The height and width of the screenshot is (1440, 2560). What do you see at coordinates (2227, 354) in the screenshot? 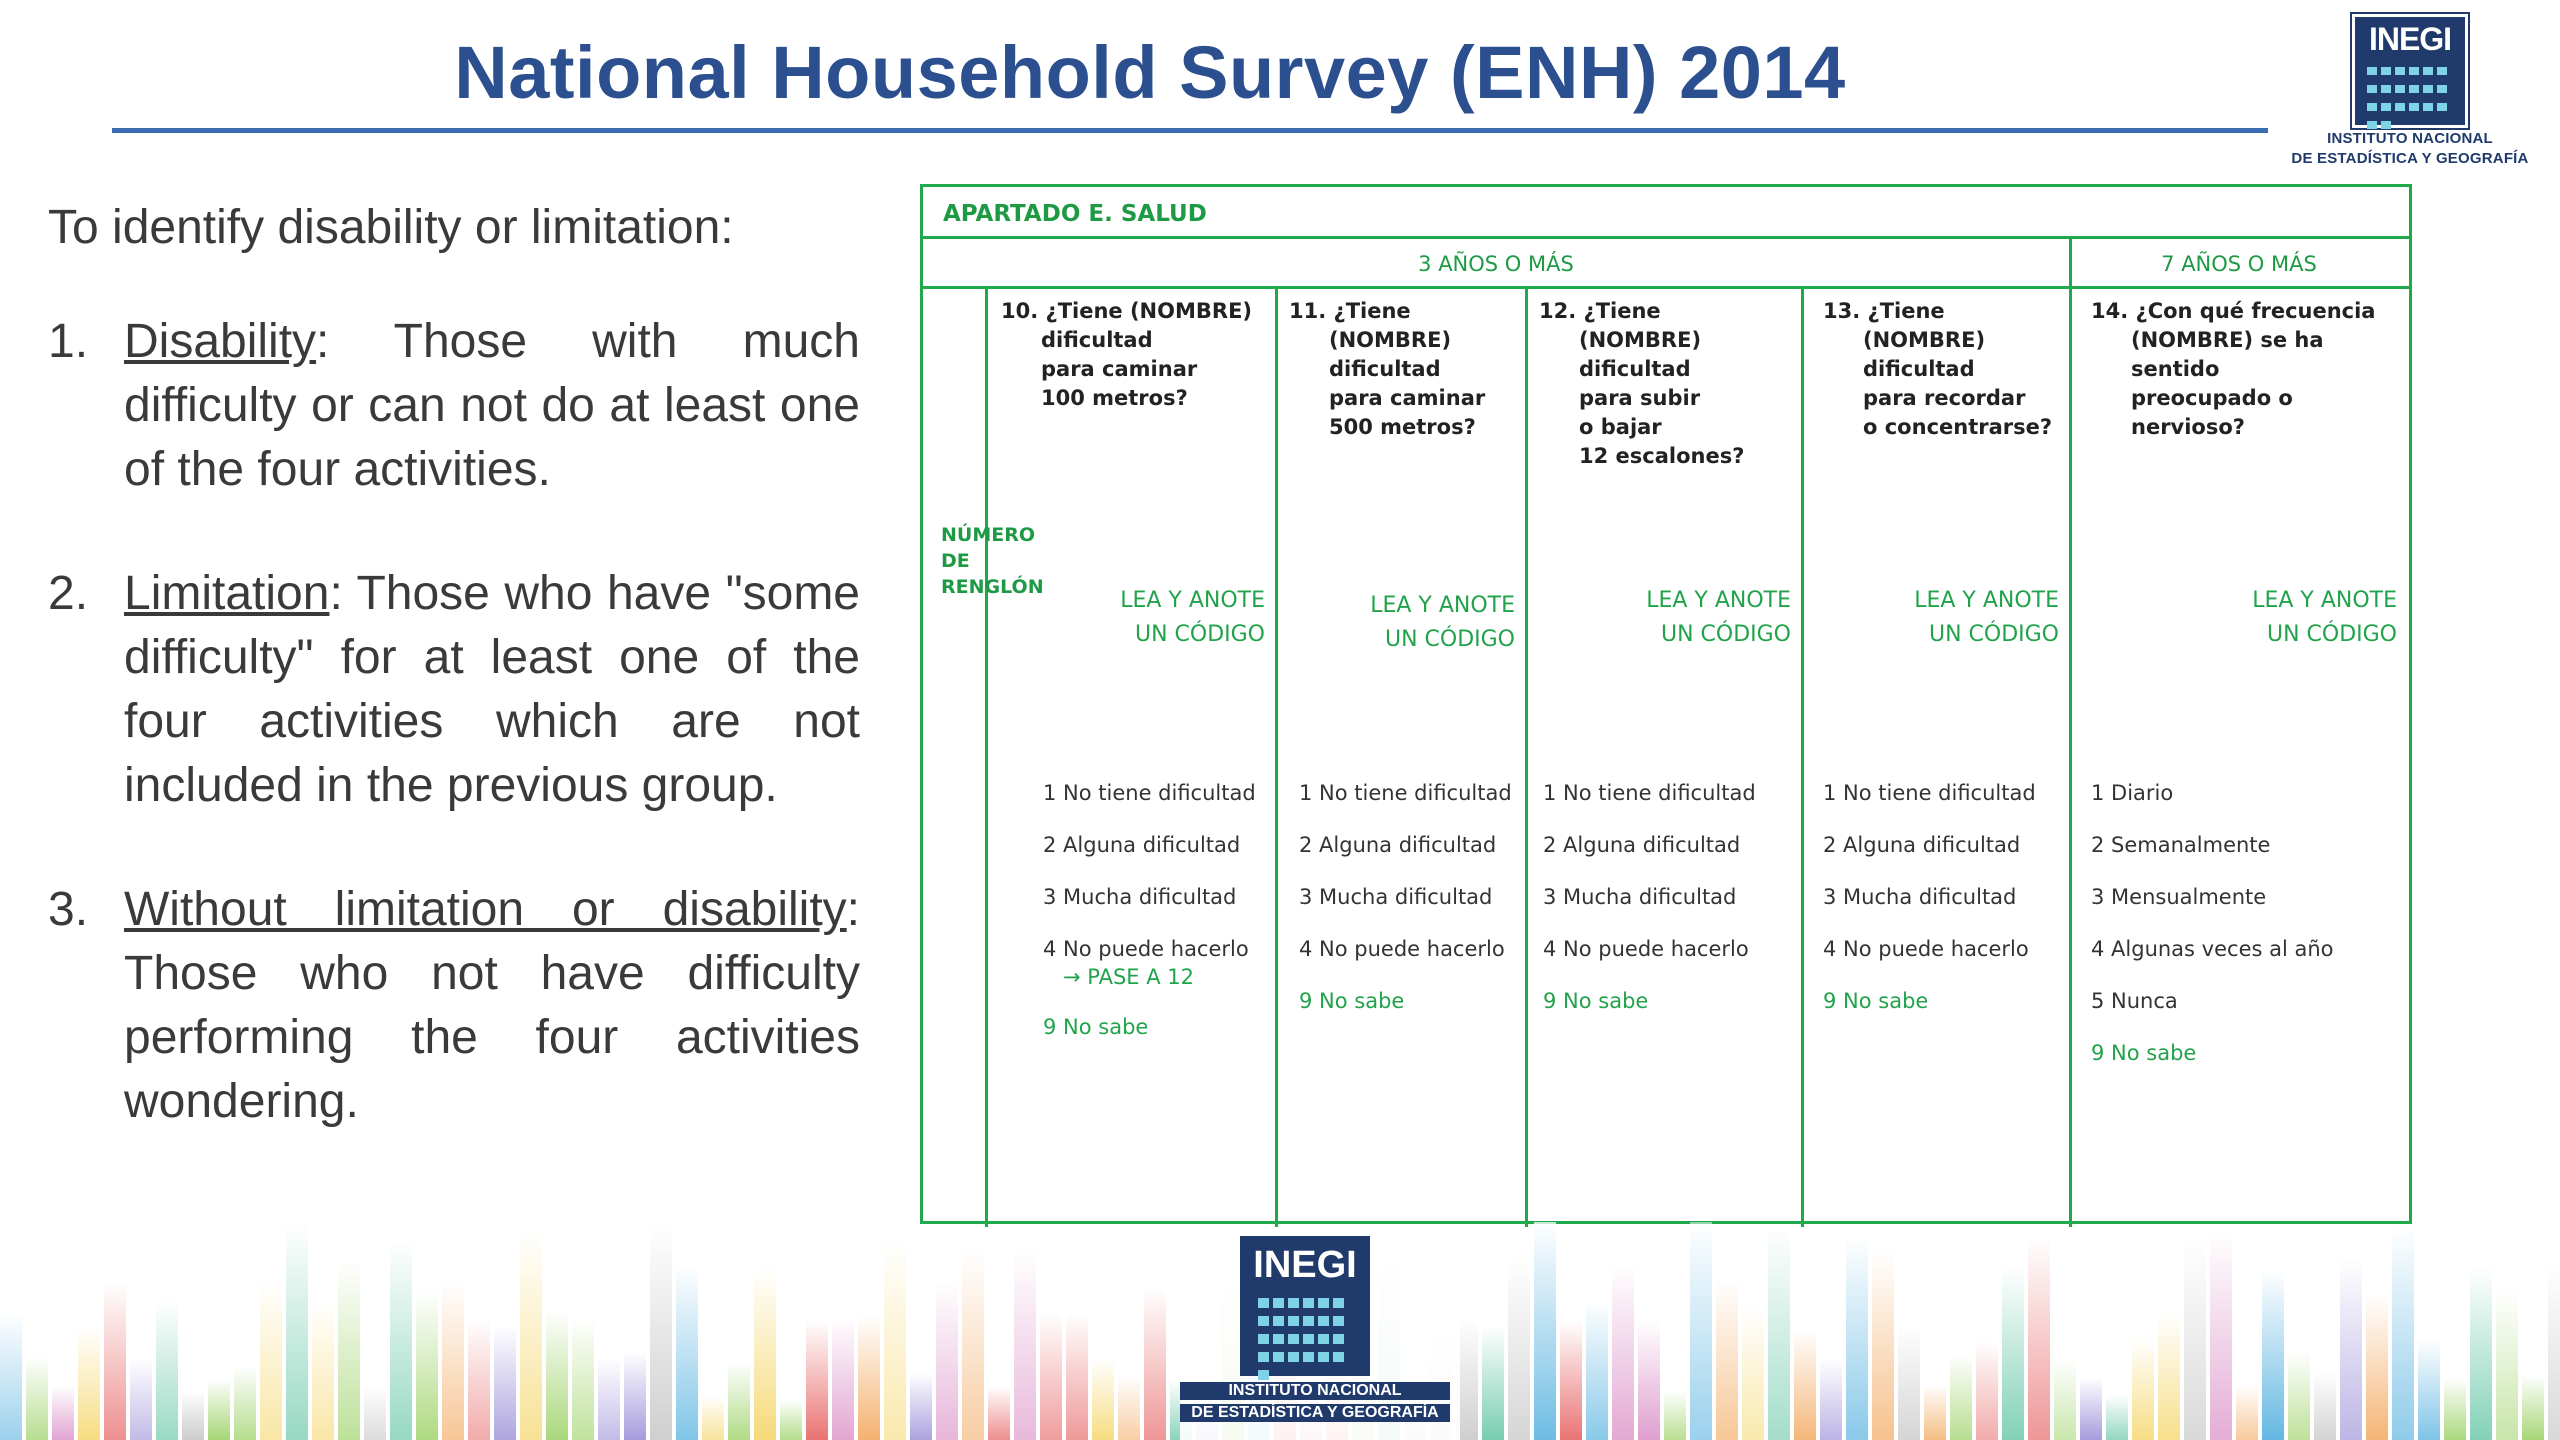
I see `question-line: (NOMBRE) se ha sentido` at bounding box center [2227, 354].